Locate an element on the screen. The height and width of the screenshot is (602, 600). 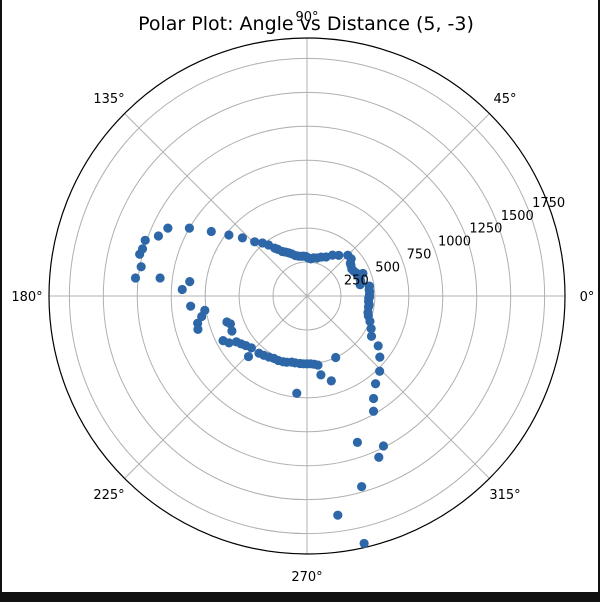
radial-tick-label: 1250 is located at coordinates (485, 229).